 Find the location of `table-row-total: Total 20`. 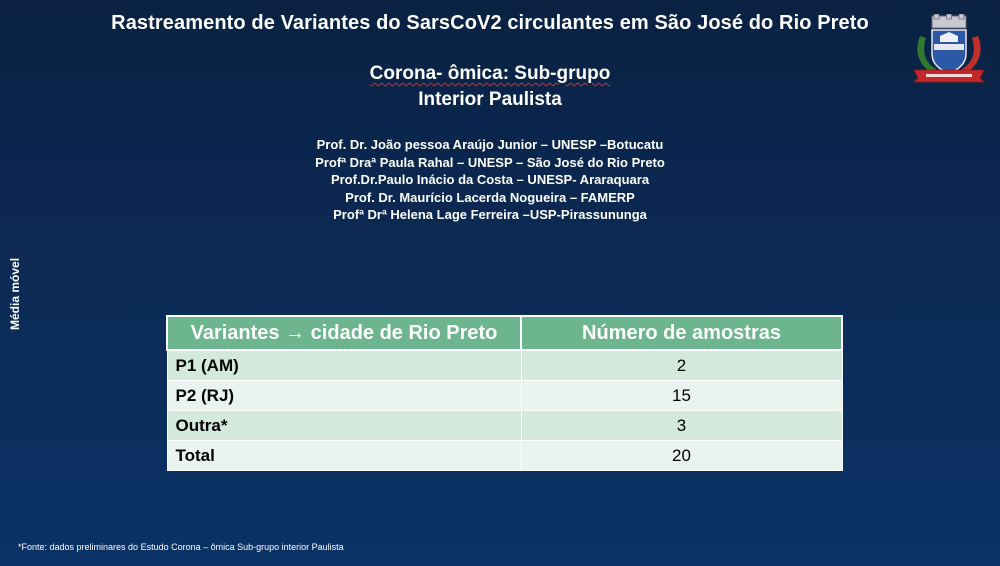

table-row-total: Total 20 is located at coordinates (504, 455).